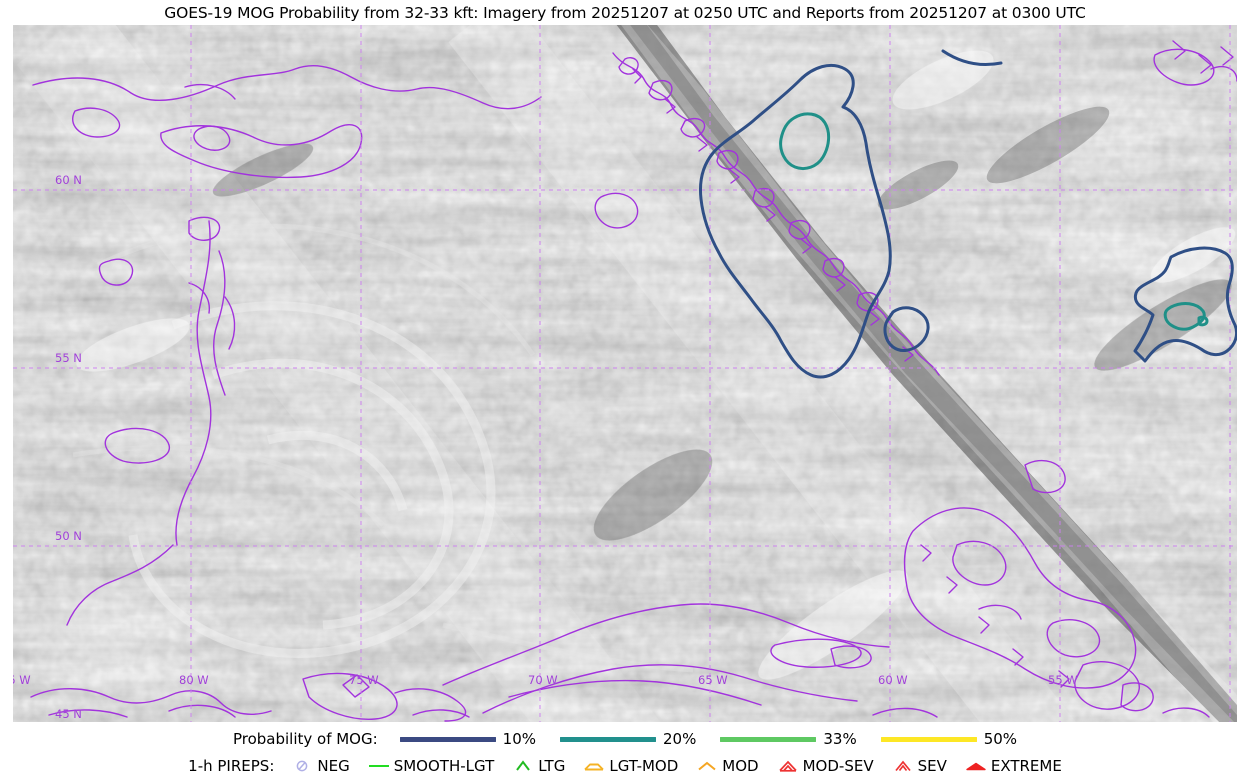 The width and height of the screenshot is (1250, 782). What do you see at coordinates (795, 221) in the screenshot?
I see `contour-10-labrador` at bounding box center [795, 221].